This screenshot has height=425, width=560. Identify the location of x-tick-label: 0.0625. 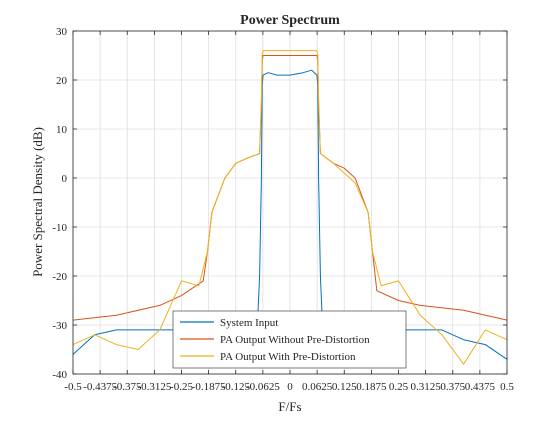
(317, 387).